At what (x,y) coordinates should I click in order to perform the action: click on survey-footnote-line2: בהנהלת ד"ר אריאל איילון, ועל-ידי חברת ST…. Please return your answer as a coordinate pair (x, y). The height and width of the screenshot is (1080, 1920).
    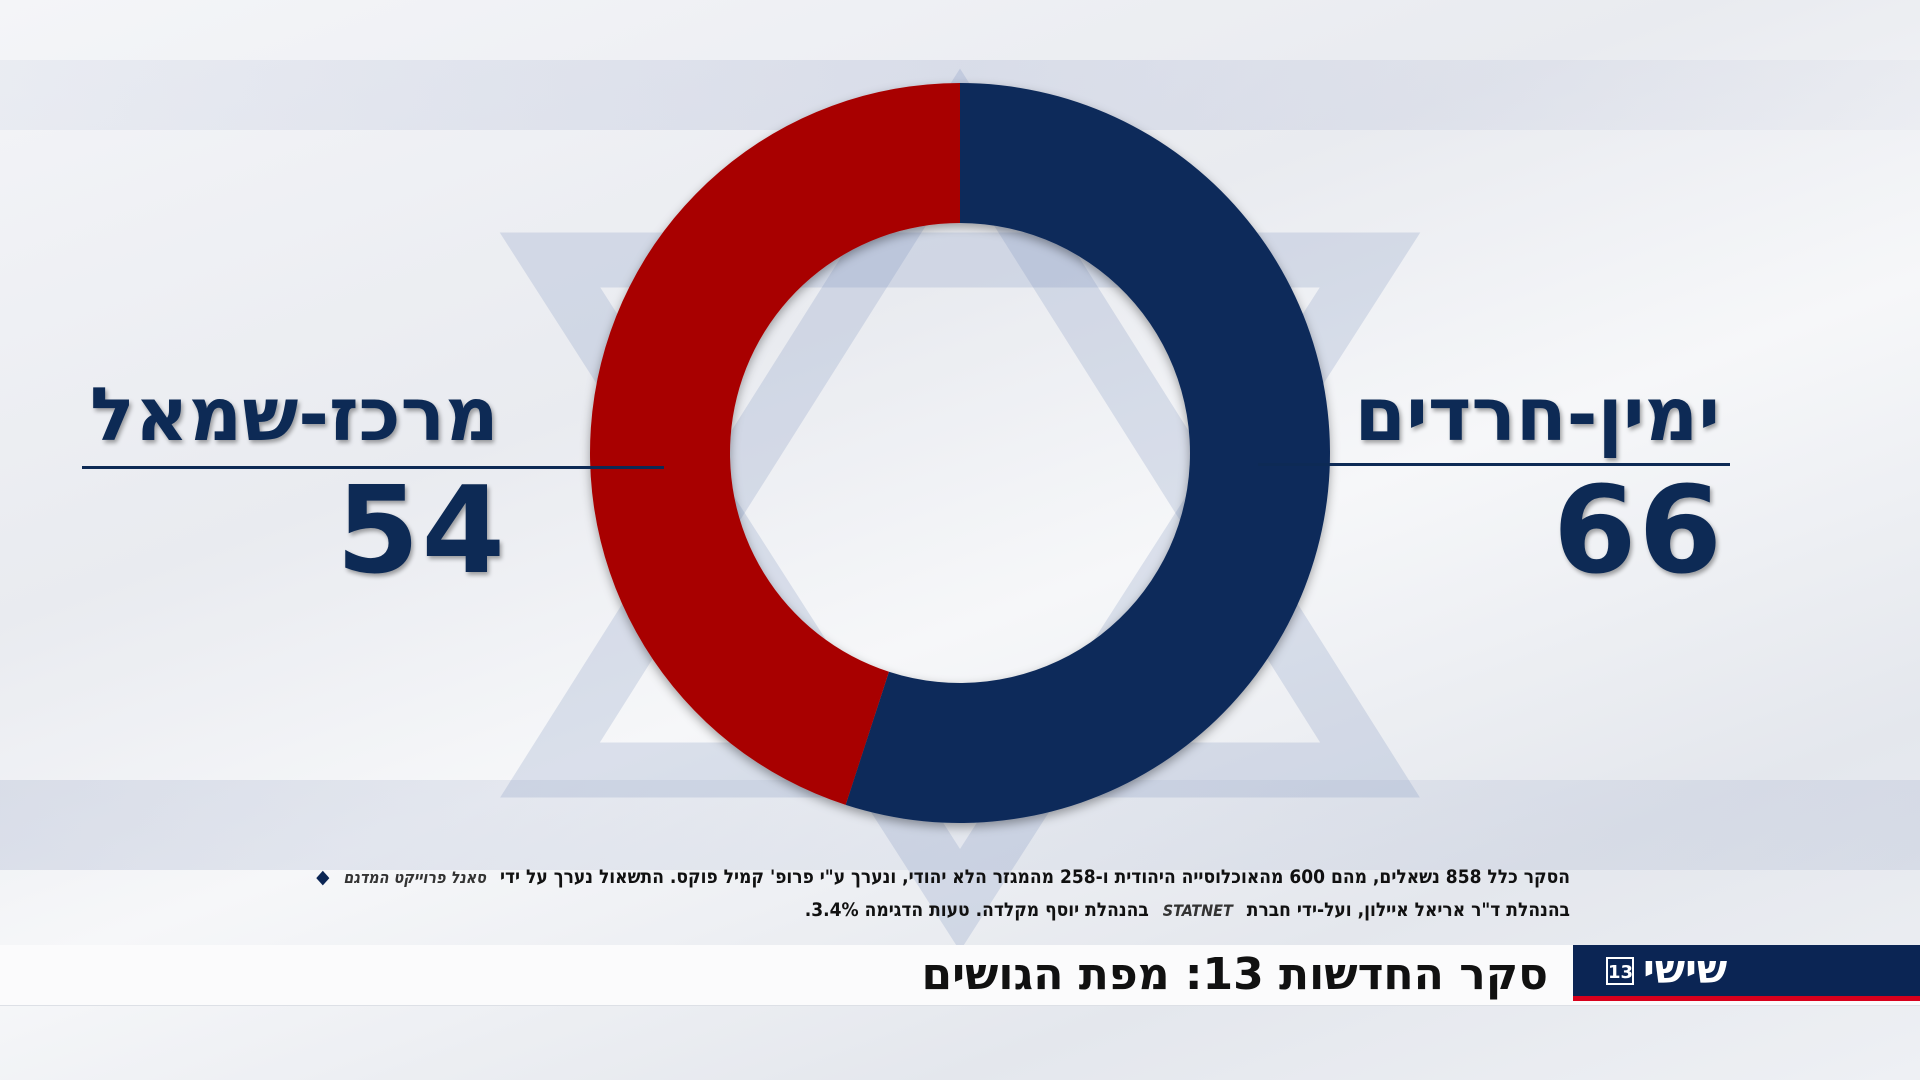
    Looking at the image, I should click on (1187, 910).